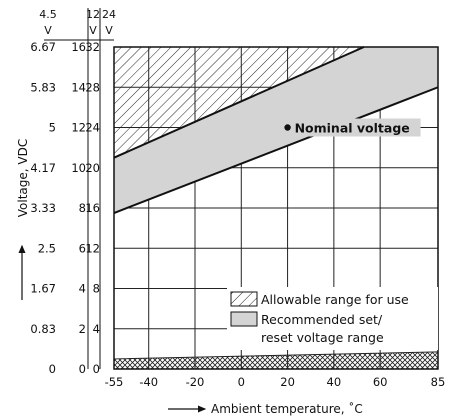  I want to click on y-tick-label: 20, so click(92, 168).